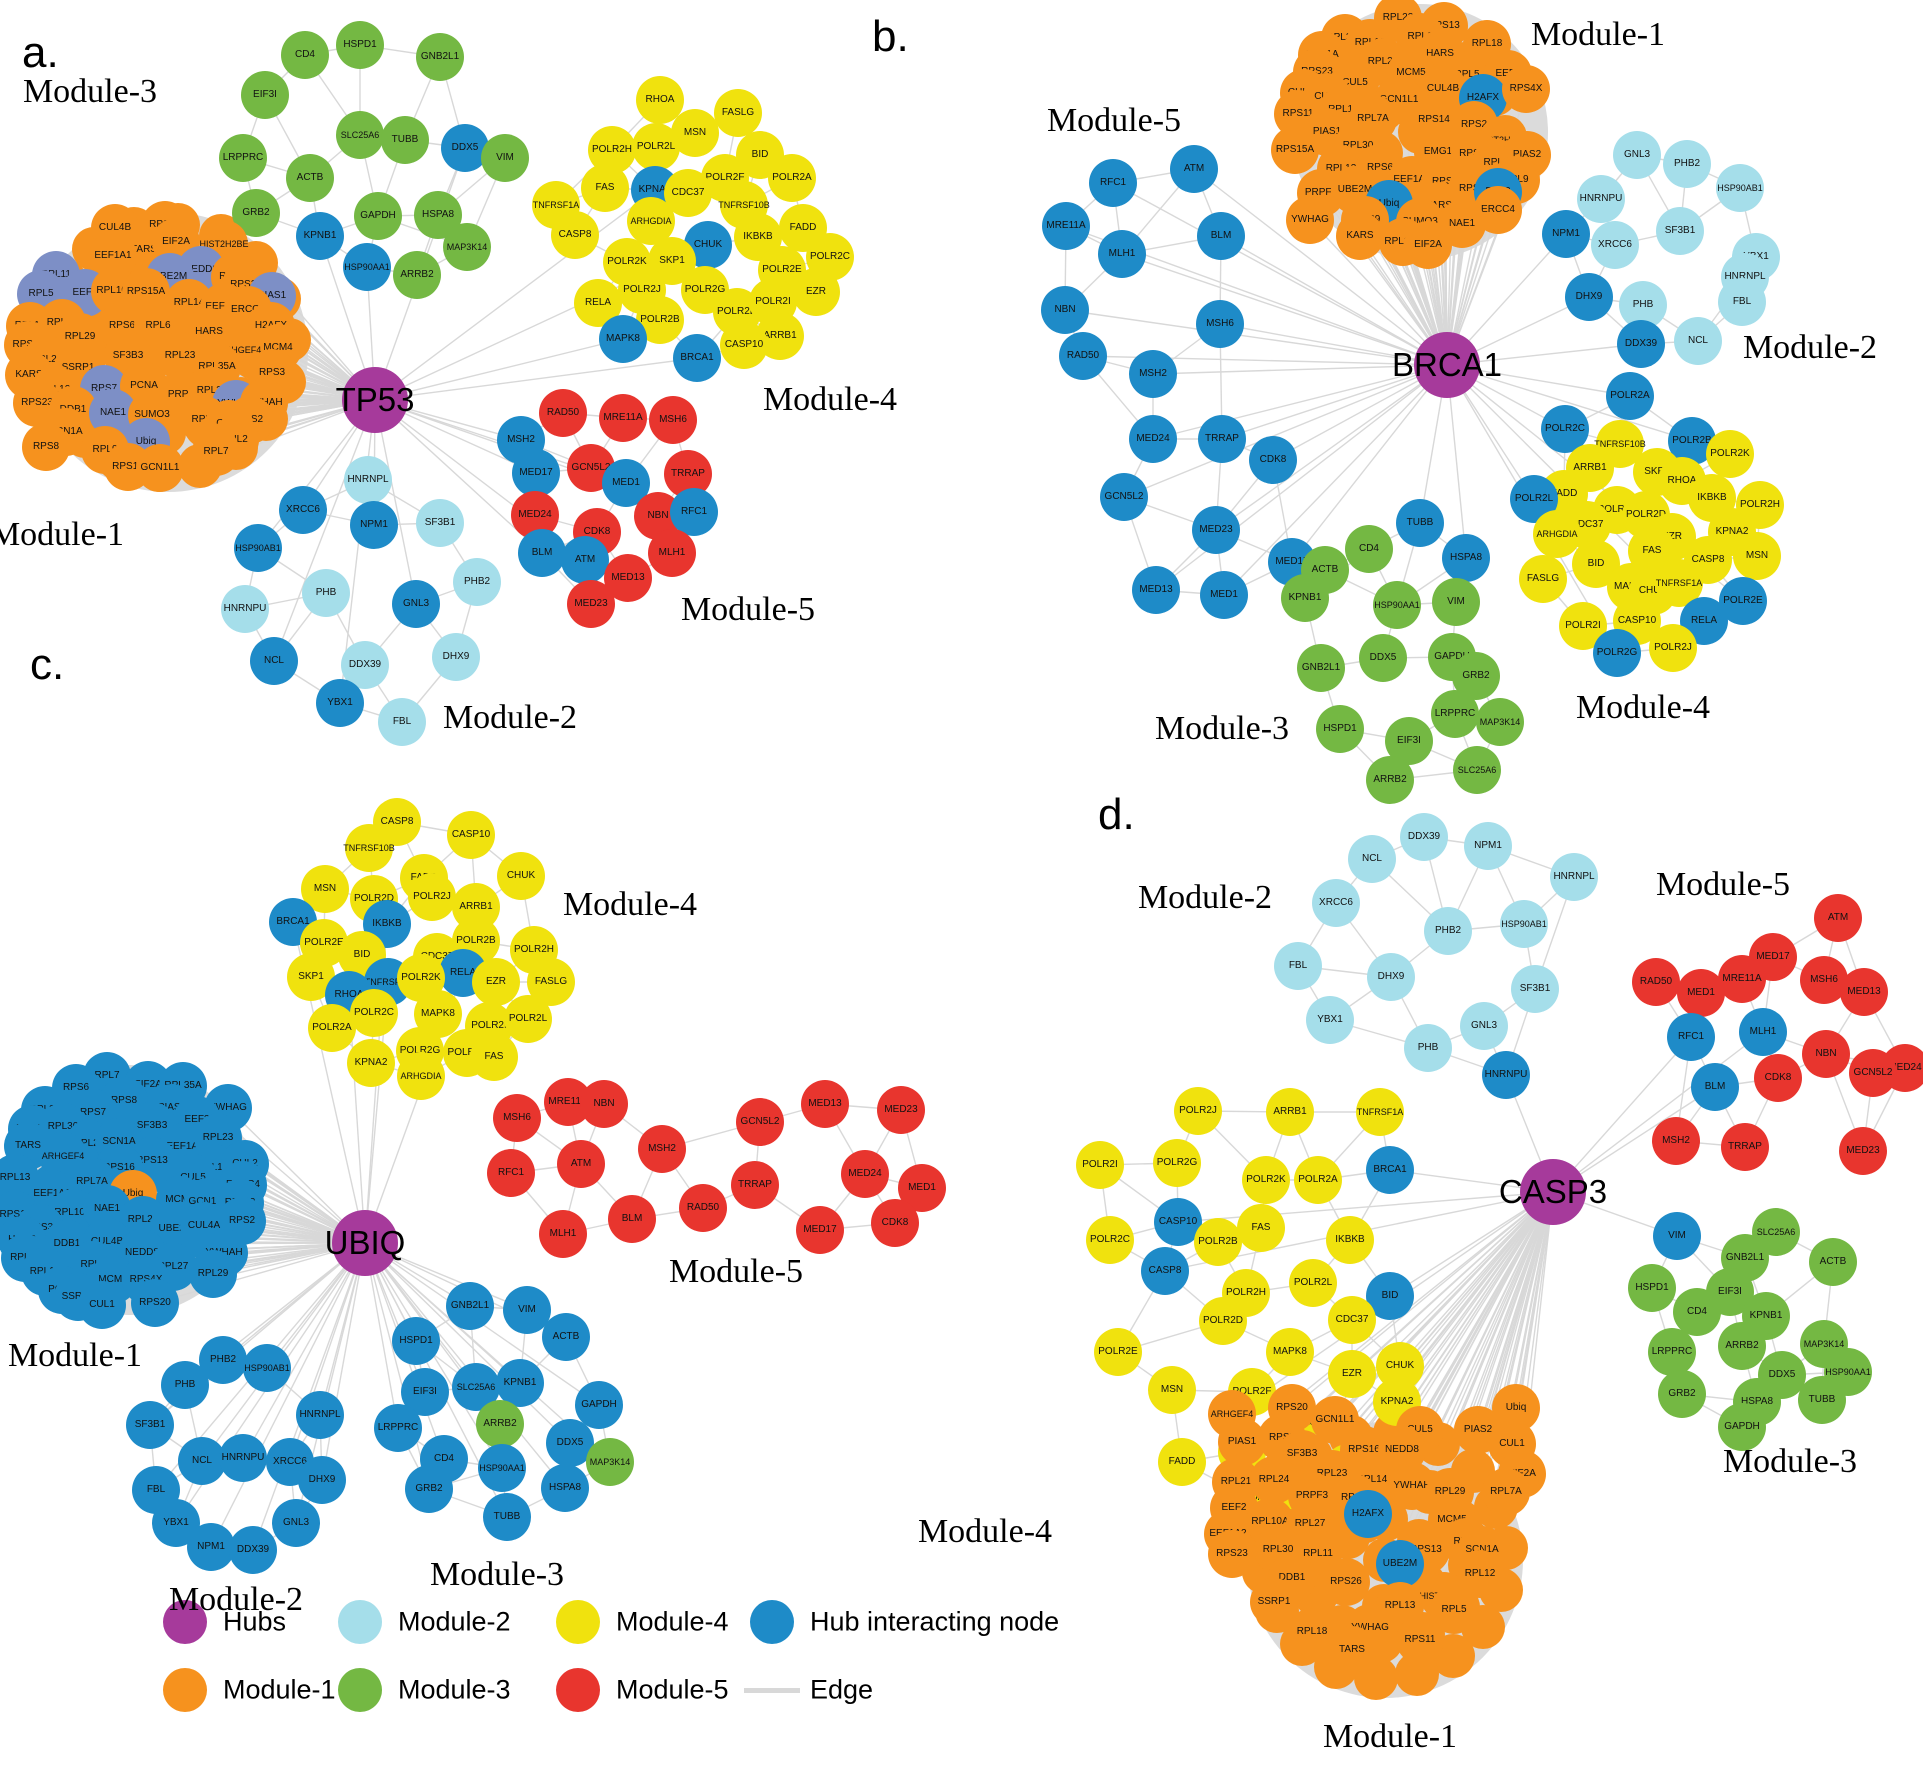  Describe the element at coordinates (371, 1063) in the screenshot. I see `node-KPNA2: KPNA2` at that location.